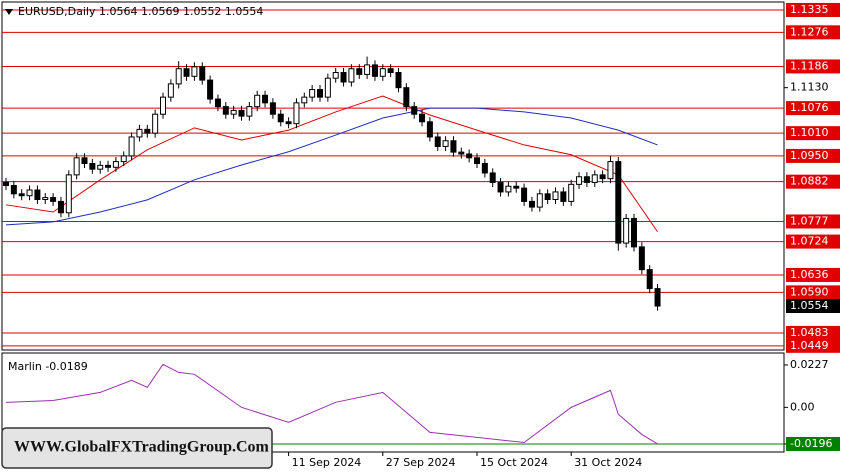 Image resolution: width=841 pixels, height=474 pixels. I want to click on level-label: 1.1010, so click(809, 132).